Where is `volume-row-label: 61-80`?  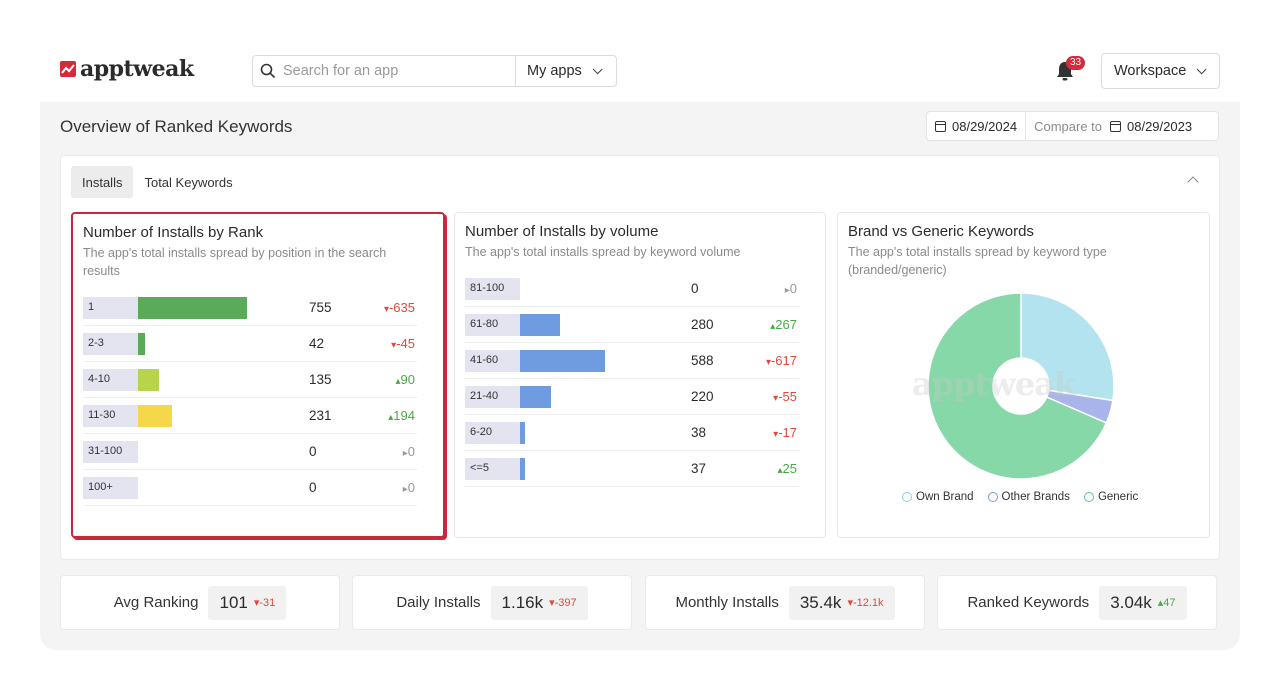
volume-row-label: 61-80 is located at coordinates (492, 325).